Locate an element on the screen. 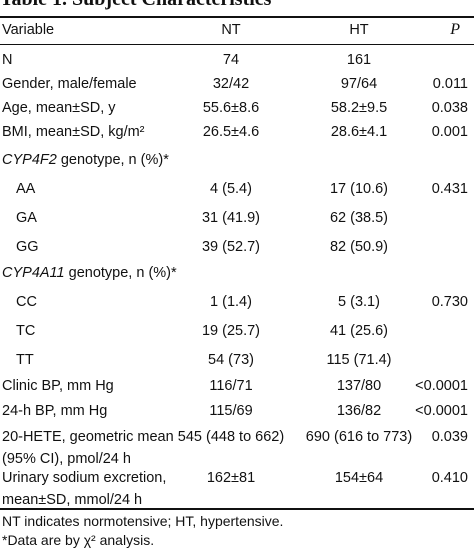  table-row: GG 39 (52.7) 82 (50.9) is located at coordinates (237, 247).